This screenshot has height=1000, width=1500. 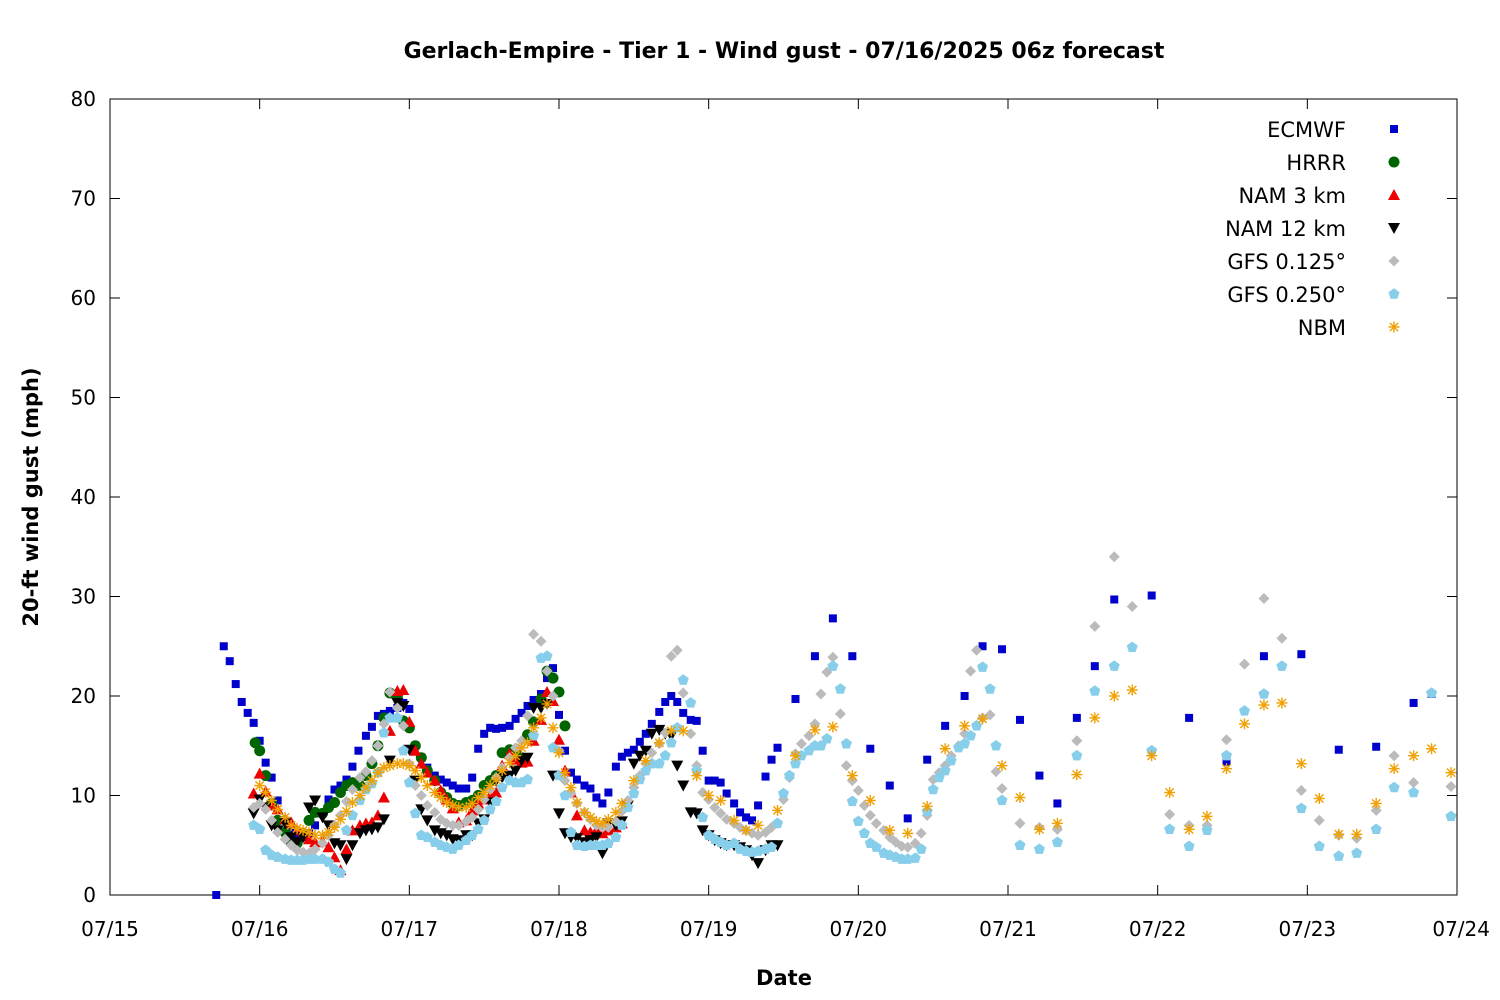 I want to click on y-tick-label: 30, so click(x=83, y=597).